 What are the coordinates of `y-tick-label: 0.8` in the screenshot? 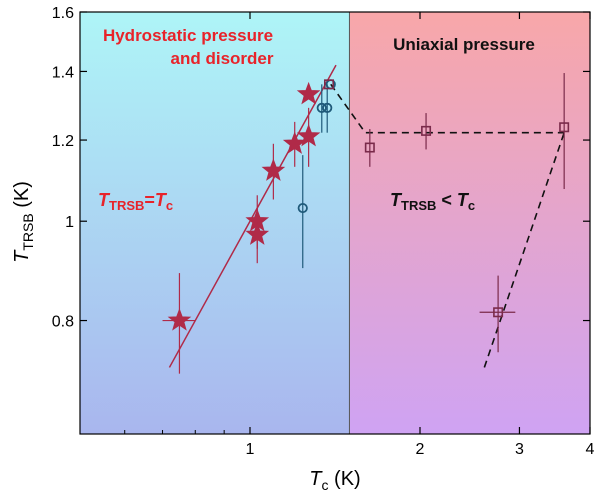 It's located at (63, 322).